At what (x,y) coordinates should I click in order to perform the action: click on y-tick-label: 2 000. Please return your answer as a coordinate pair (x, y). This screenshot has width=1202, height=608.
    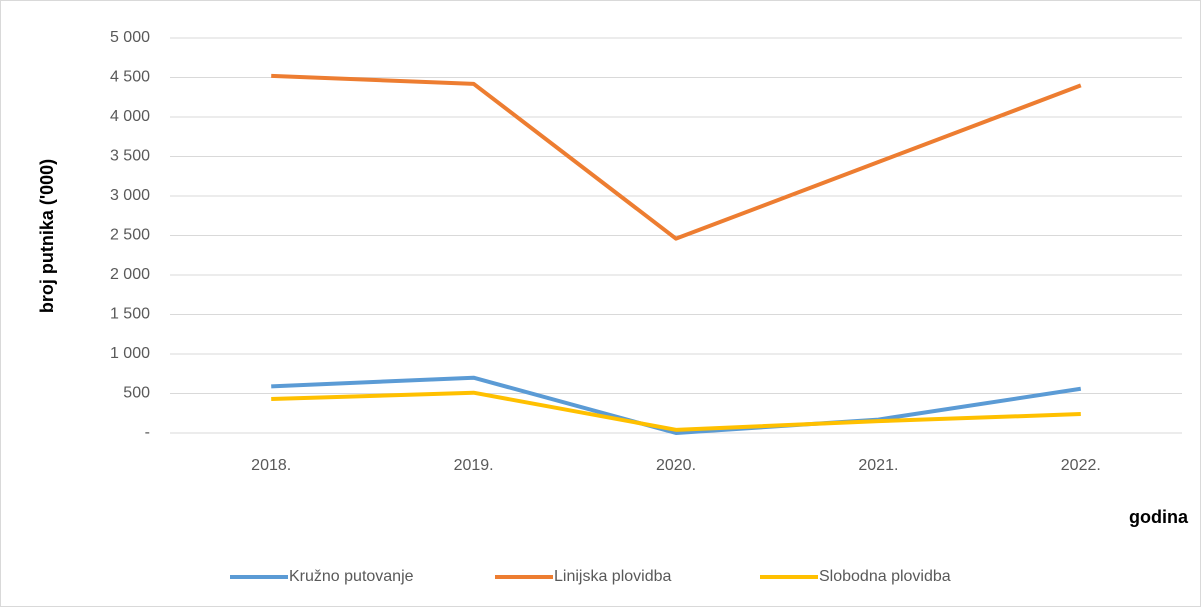
    Looking at the image, I should click on (130, 274).